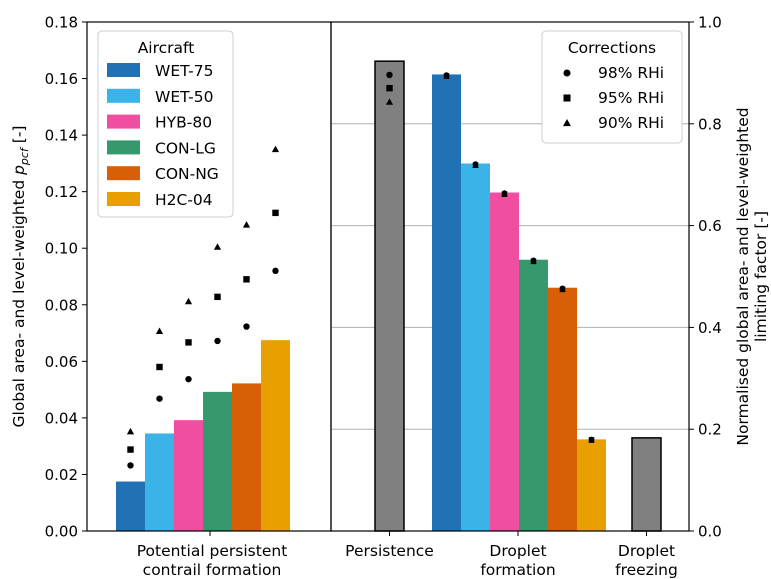  I want to click on bar-persistence, so click(389, 296).